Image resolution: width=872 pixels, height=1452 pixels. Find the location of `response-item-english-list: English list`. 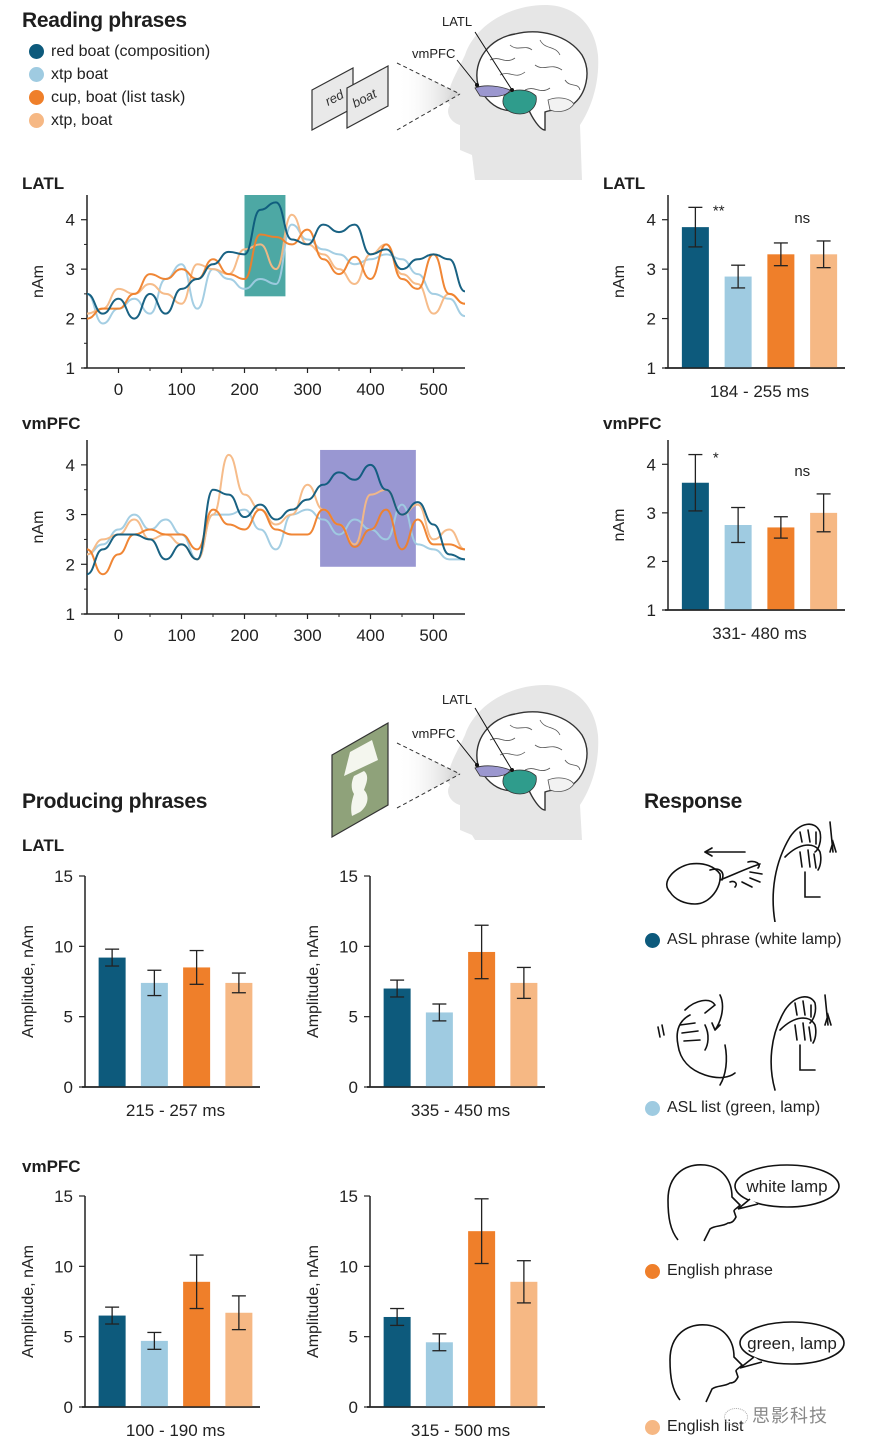

response-item-english-list: English list is located at coordinates (694, 1427).